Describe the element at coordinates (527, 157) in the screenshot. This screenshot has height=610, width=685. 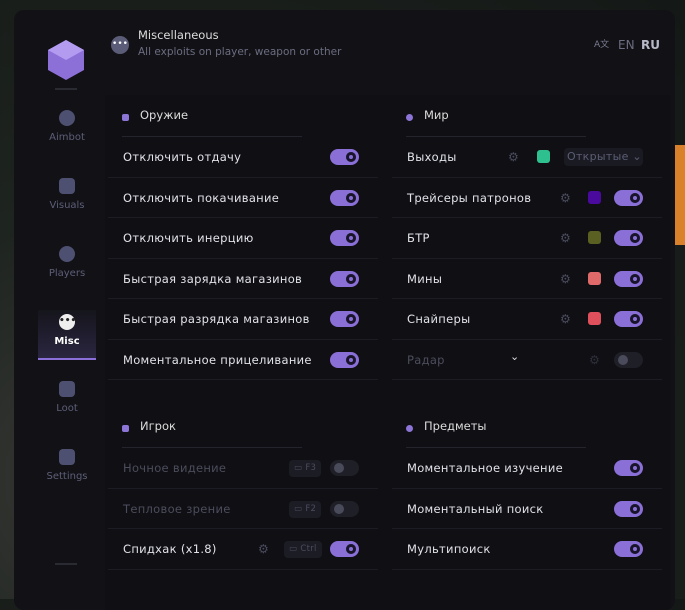
I see `list-item: Выходы ⚙ Открытые ⌄` at that location.